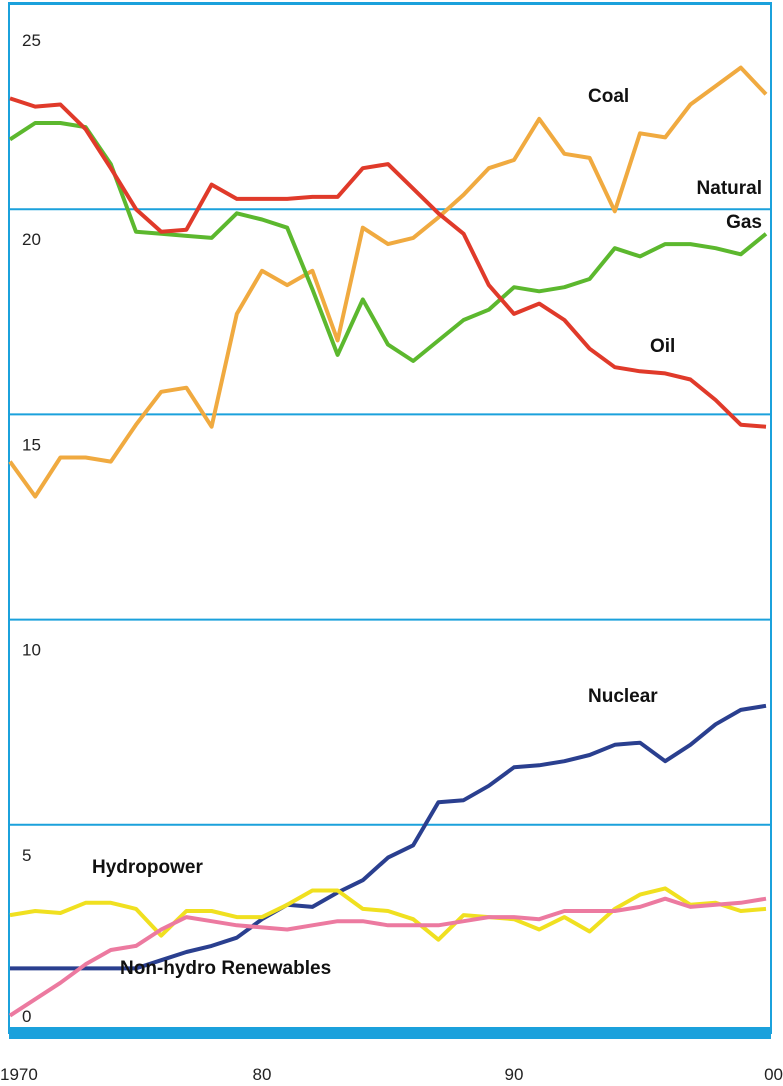  Describe the element at coordinates (31, 650) in the screenshot. I see `y-tick-label: 10` at that location.